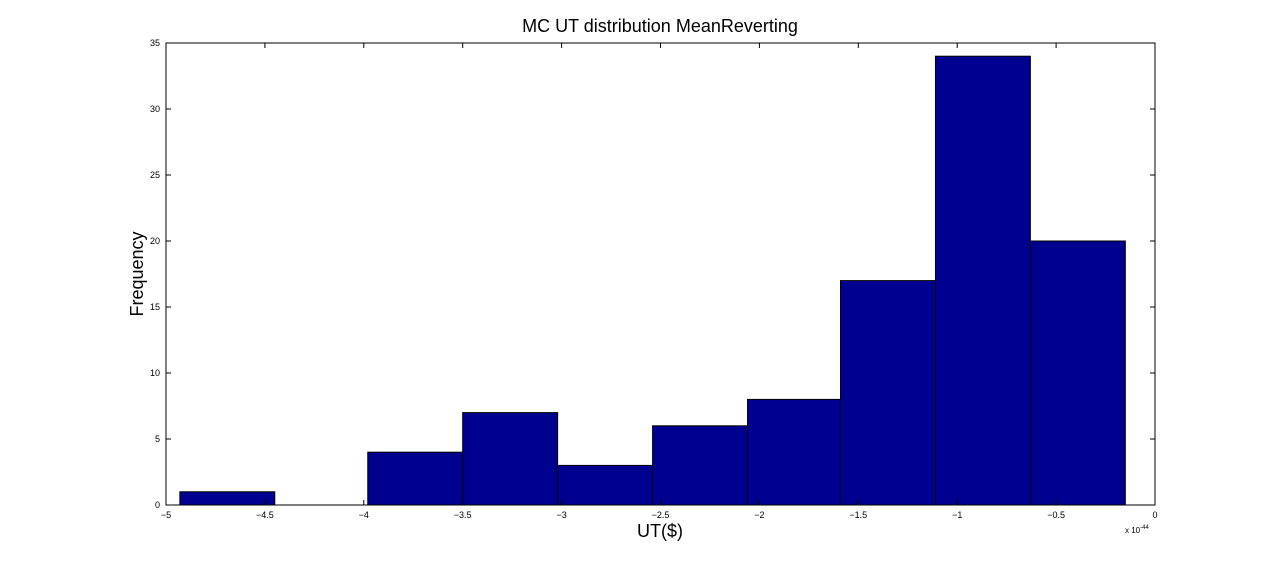 This screenshot has width=1277, height=567. Describe the element at coordinates (155, 175) in the screenshot. I see `y-tick-label: 25` at that location.